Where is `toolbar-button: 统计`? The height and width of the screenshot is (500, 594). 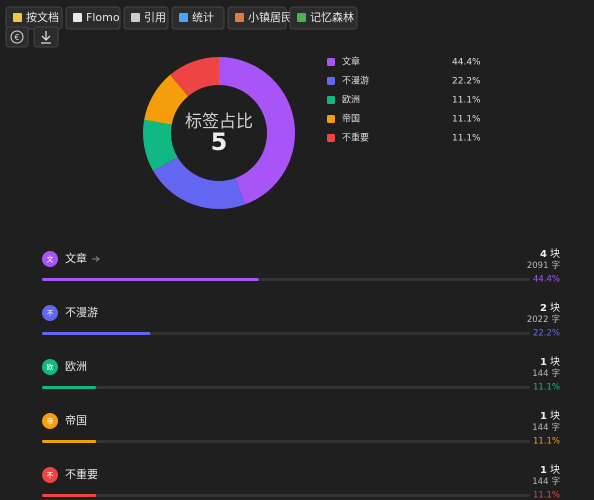
toolbar-button: 统计 is located at coordinates (198, 18).